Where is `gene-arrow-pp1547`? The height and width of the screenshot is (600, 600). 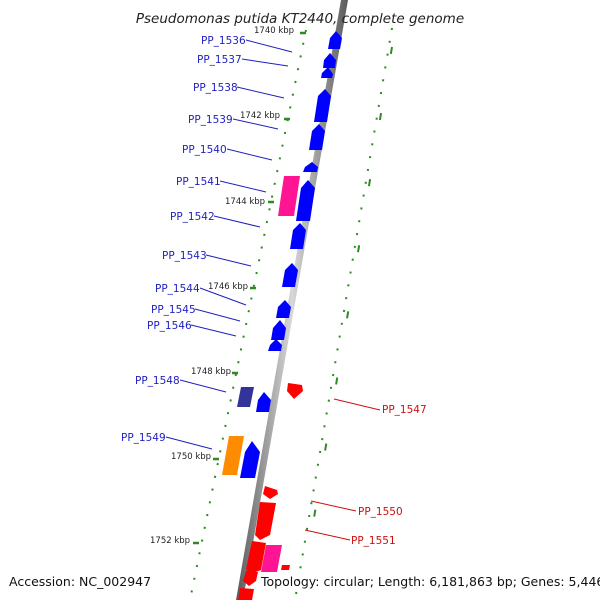 gene-arrow-pp1547 is located at coordinates (295, 391).